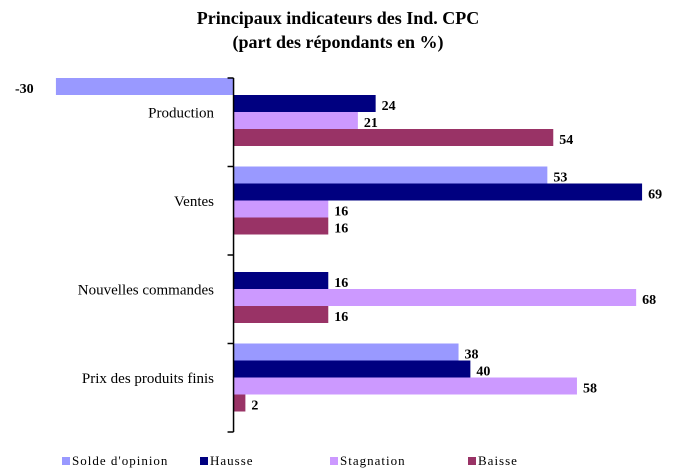 The width and height of the screenshot is (676, 472). Describe the element at coordinates (148, 379) in the screenshot. I see `y-tick-label: Prix des produits finis` at that location.